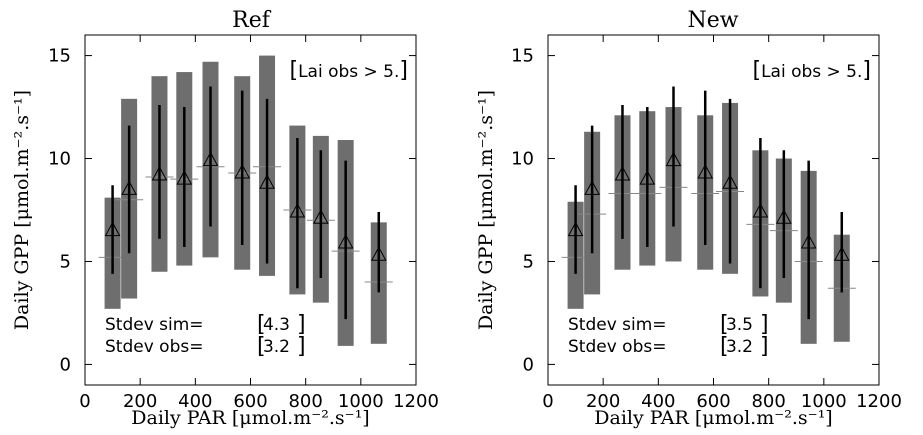 This screenshot has height=435, width=923. What do you see at coordinates (276, 325) in the screenshot?
I see `stat-value: 4.3` at bounding box center [276, 325].